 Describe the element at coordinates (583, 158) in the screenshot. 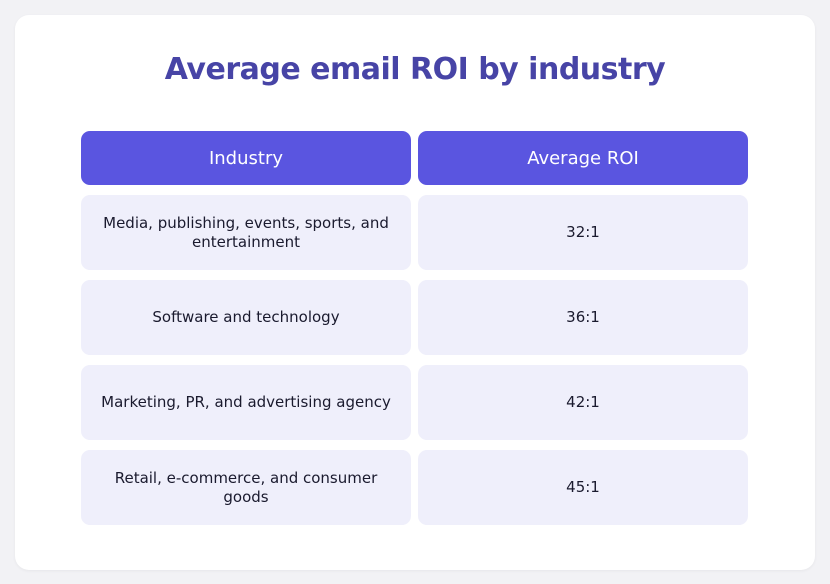

I see `header-cell: Average ROI` at that location.